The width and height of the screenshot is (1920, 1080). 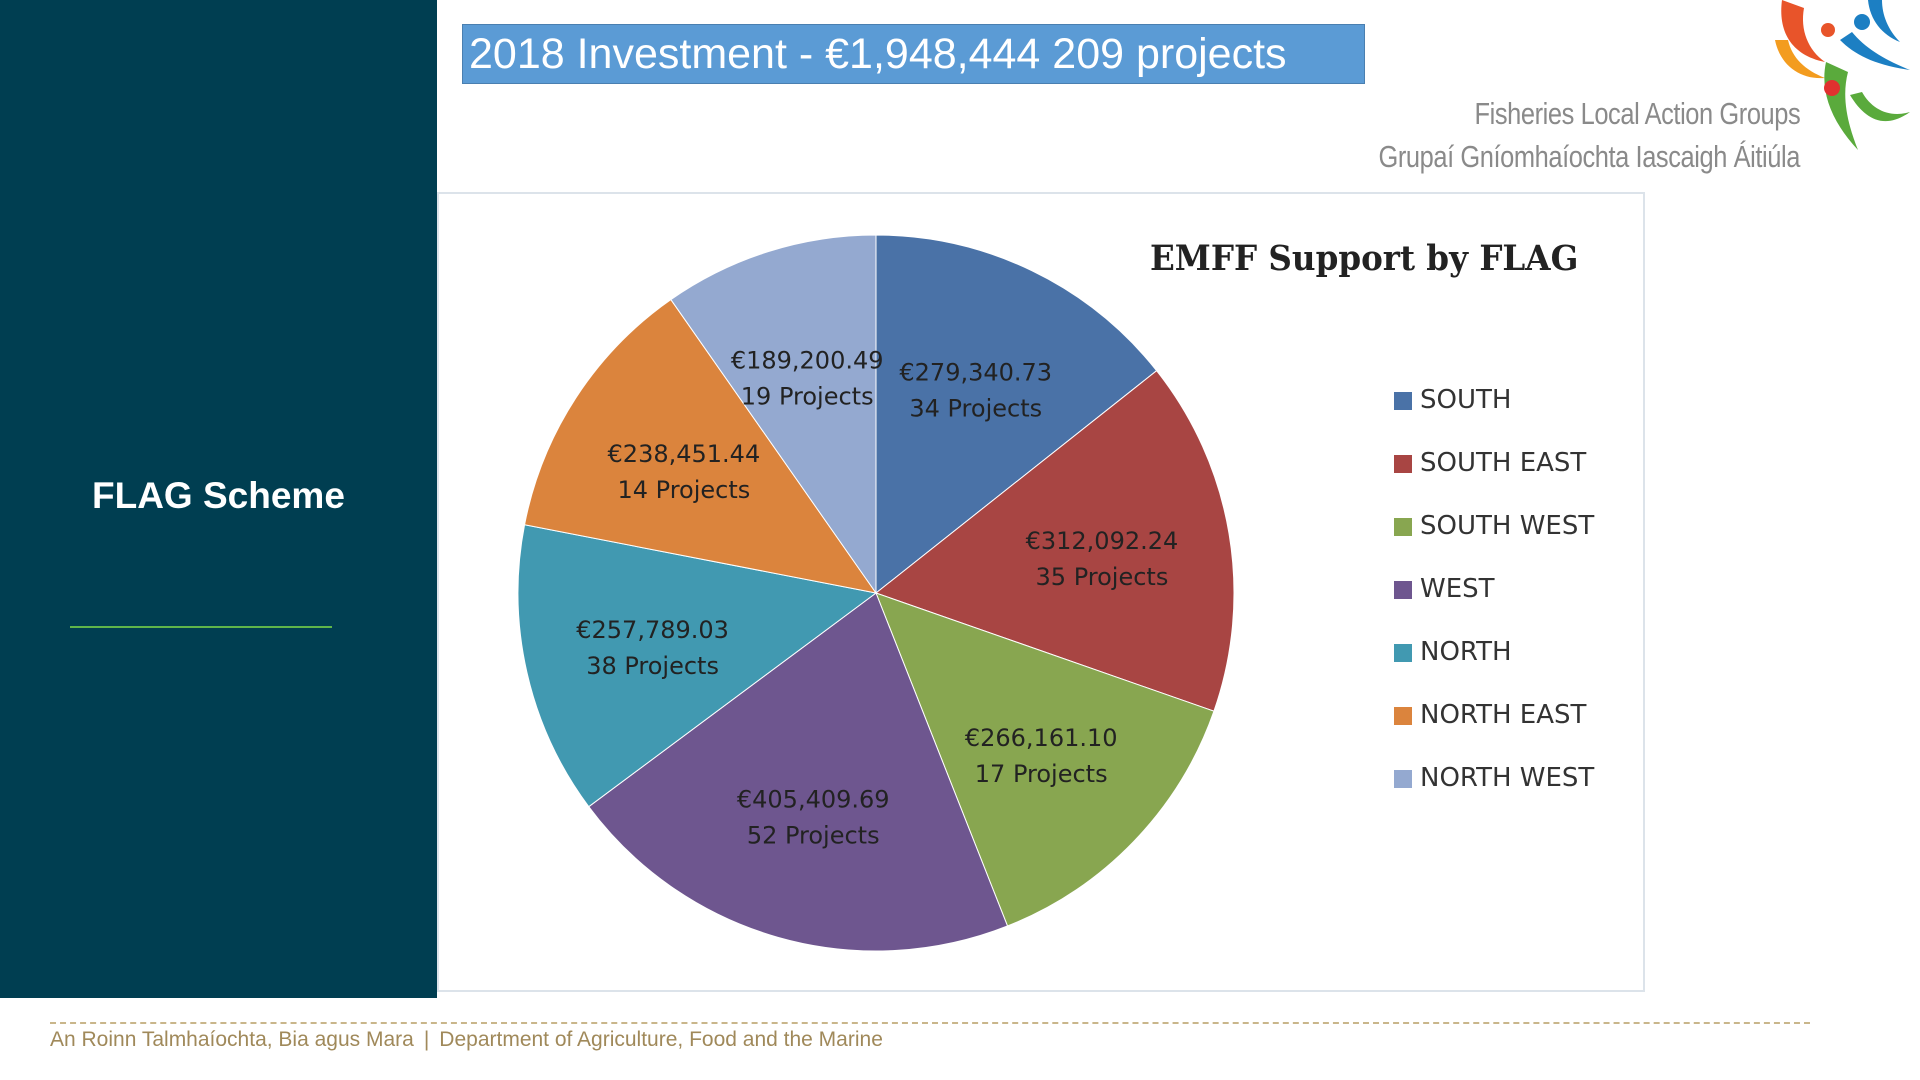 I want to click on logo-text-english: Fisheries Local Action Groups, so click(x=1637, y=113).